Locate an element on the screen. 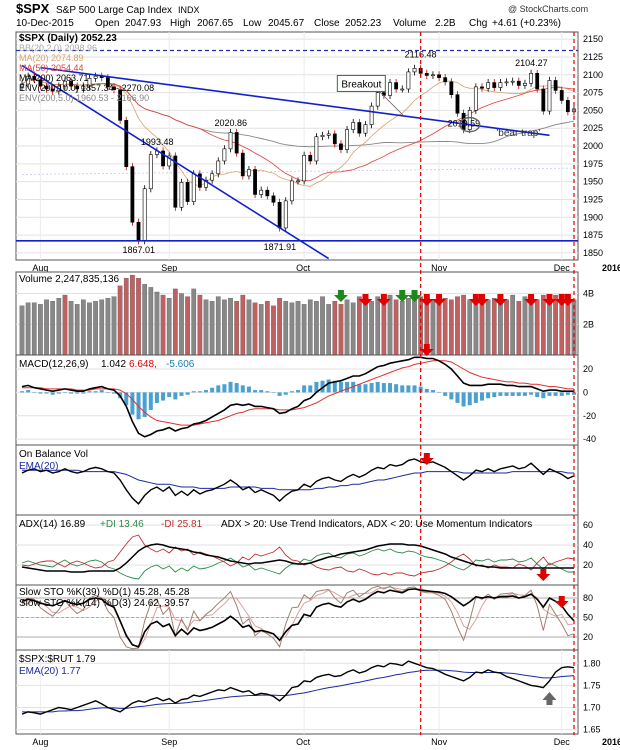  index-name: S&P 500 Large Cap Index is located at coordinates (114, 10).